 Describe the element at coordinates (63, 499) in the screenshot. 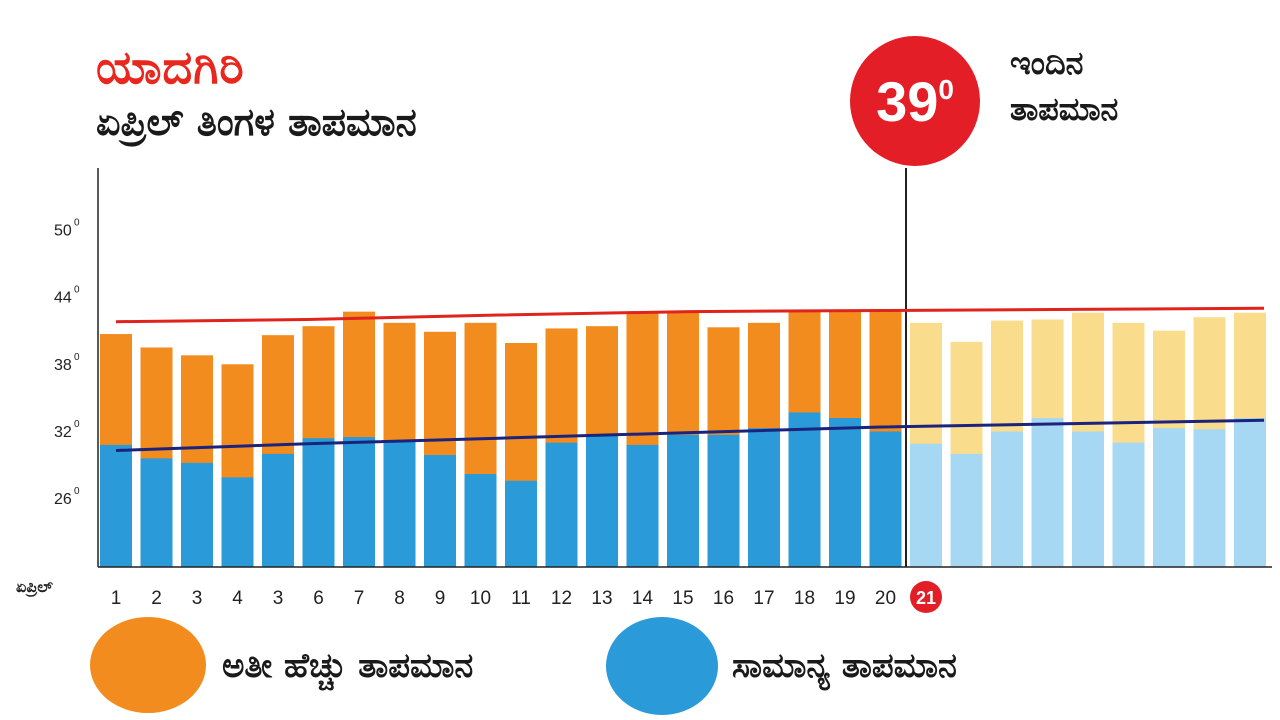

I see `y-tick-label: 26` at that location.